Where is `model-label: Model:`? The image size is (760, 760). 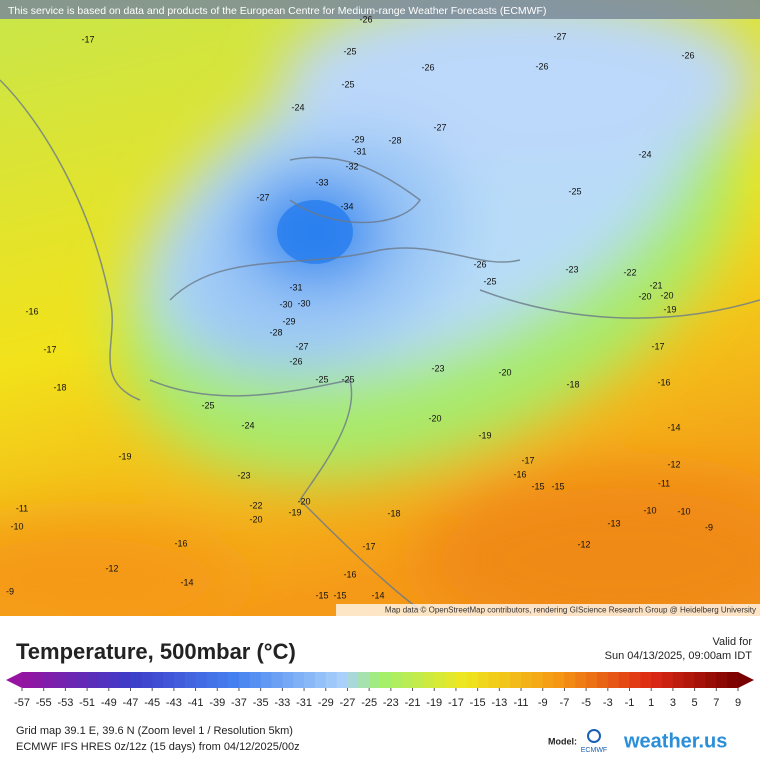 model-label: Model: is located at coordinates (562, 741).